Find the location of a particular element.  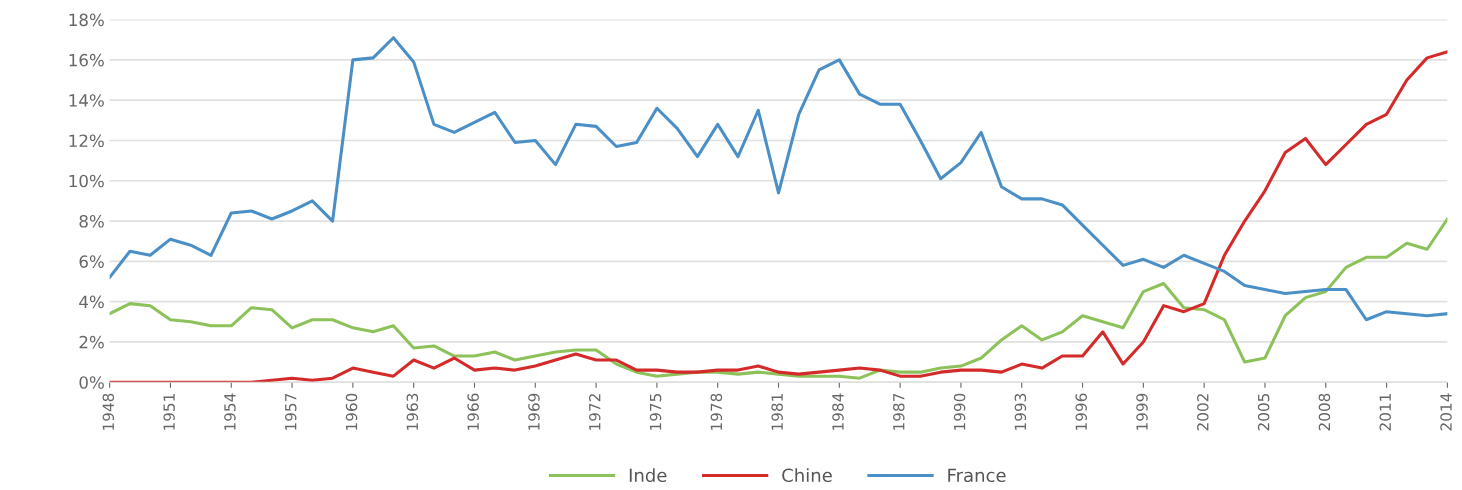

x-tick-label: 1954 is located at coordinates (230, 411).